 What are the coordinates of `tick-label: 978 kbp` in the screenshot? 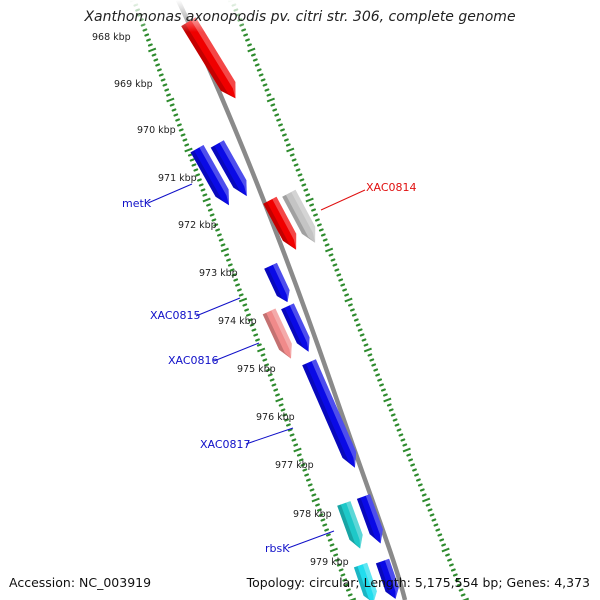 It's located at (312, 514).